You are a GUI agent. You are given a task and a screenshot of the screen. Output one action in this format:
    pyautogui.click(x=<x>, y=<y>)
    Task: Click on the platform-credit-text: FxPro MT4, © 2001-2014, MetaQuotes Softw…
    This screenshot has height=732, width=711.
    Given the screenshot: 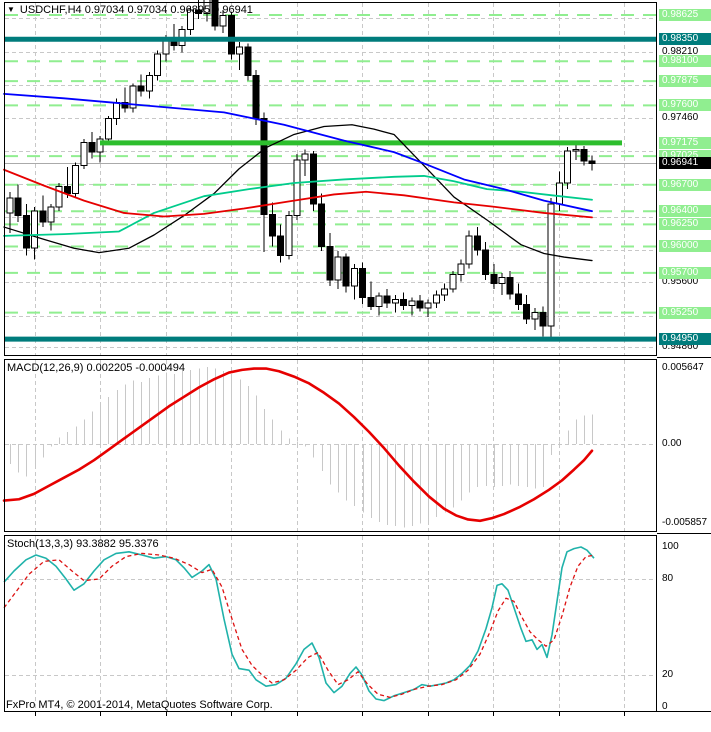 What is the action you would take?
    pyautogui.click(x=139, y=705)
    